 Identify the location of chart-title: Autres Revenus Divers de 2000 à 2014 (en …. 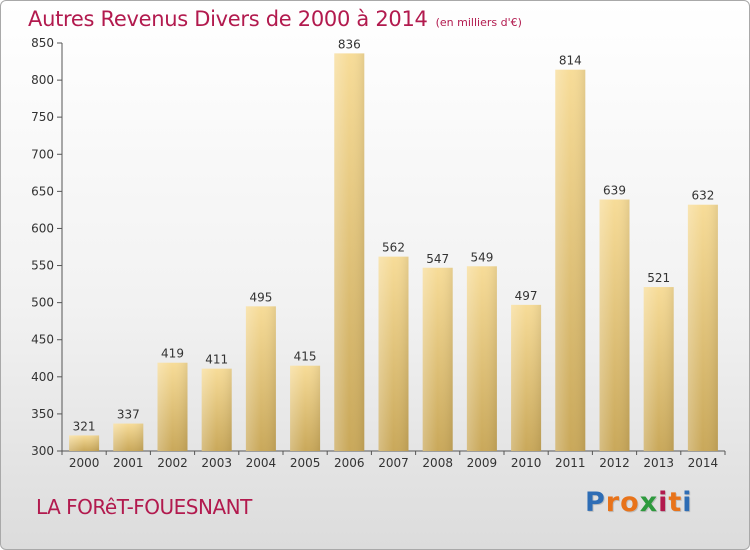
(275, 19).